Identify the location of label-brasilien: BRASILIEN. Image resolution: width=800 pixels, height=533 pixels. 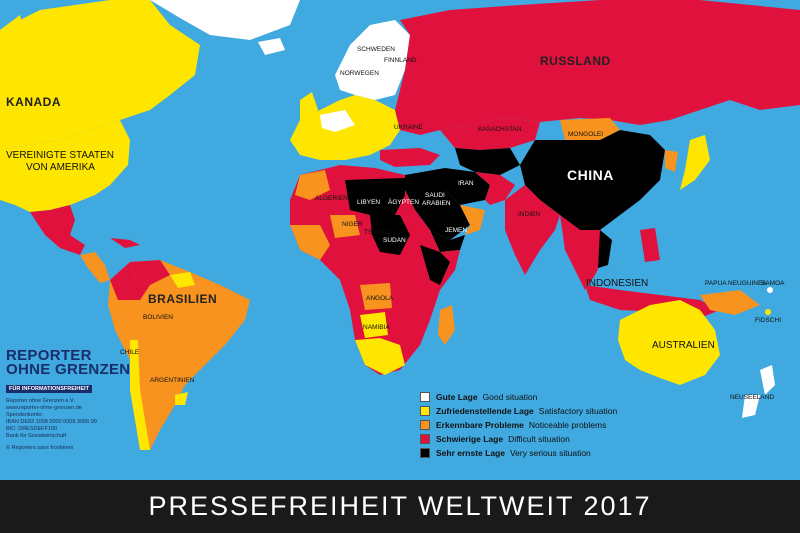
(183, 299).